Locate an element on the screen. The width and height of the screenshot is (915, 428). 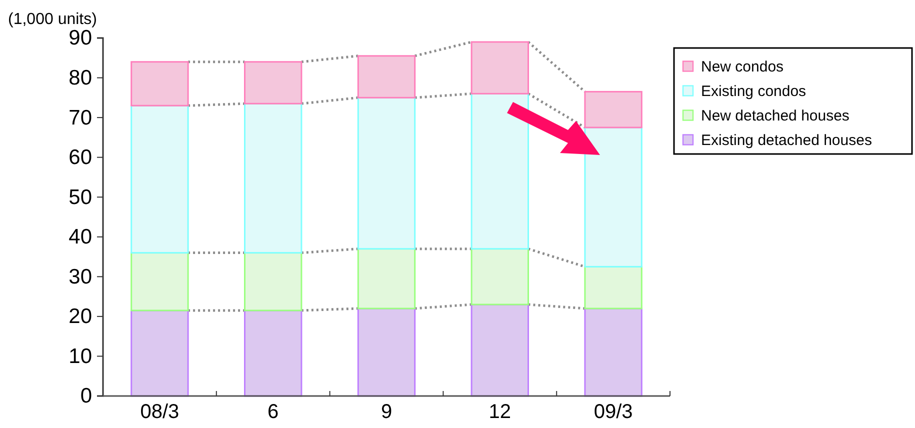
y-tick-label: 30 is located at coordinates (80, 276).